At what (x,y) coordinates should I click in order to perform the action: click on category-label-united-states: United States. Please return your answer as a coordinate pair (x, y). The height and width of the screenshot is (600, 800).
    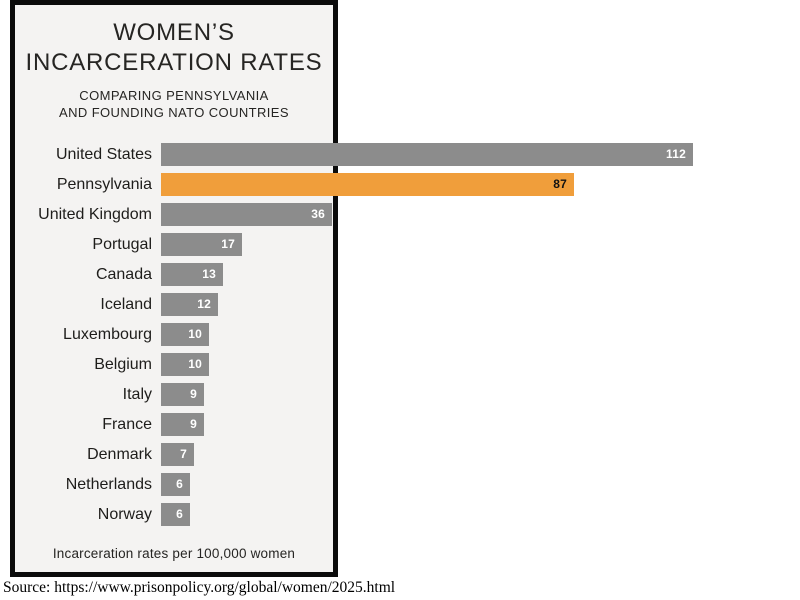
    Looking at the image, I should click on (103, 154).